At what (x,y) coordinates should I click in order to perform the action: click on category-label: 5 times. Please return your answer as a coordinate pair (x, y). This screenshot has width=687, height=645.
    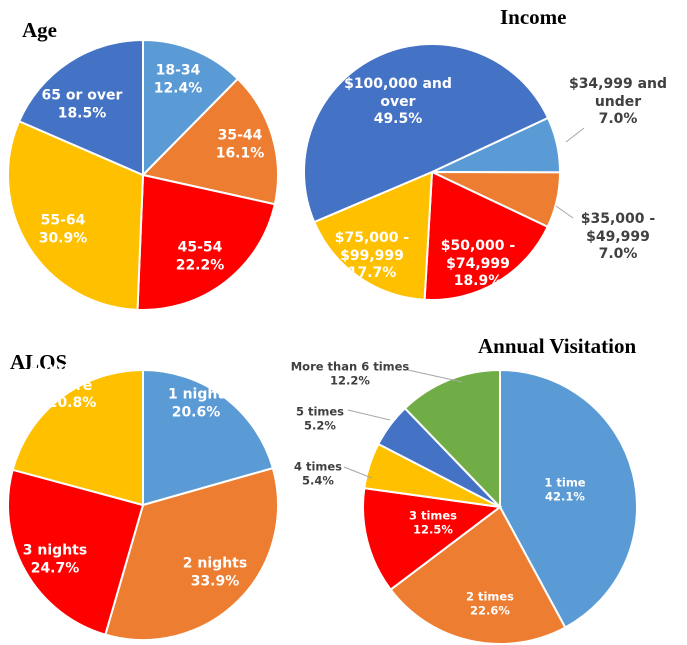
    Looking at the image, I should click on (320, 411).